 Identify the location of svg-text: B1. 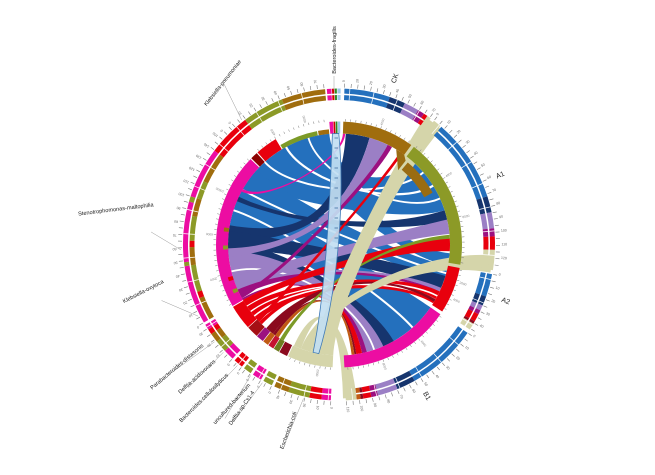
(426, 396).